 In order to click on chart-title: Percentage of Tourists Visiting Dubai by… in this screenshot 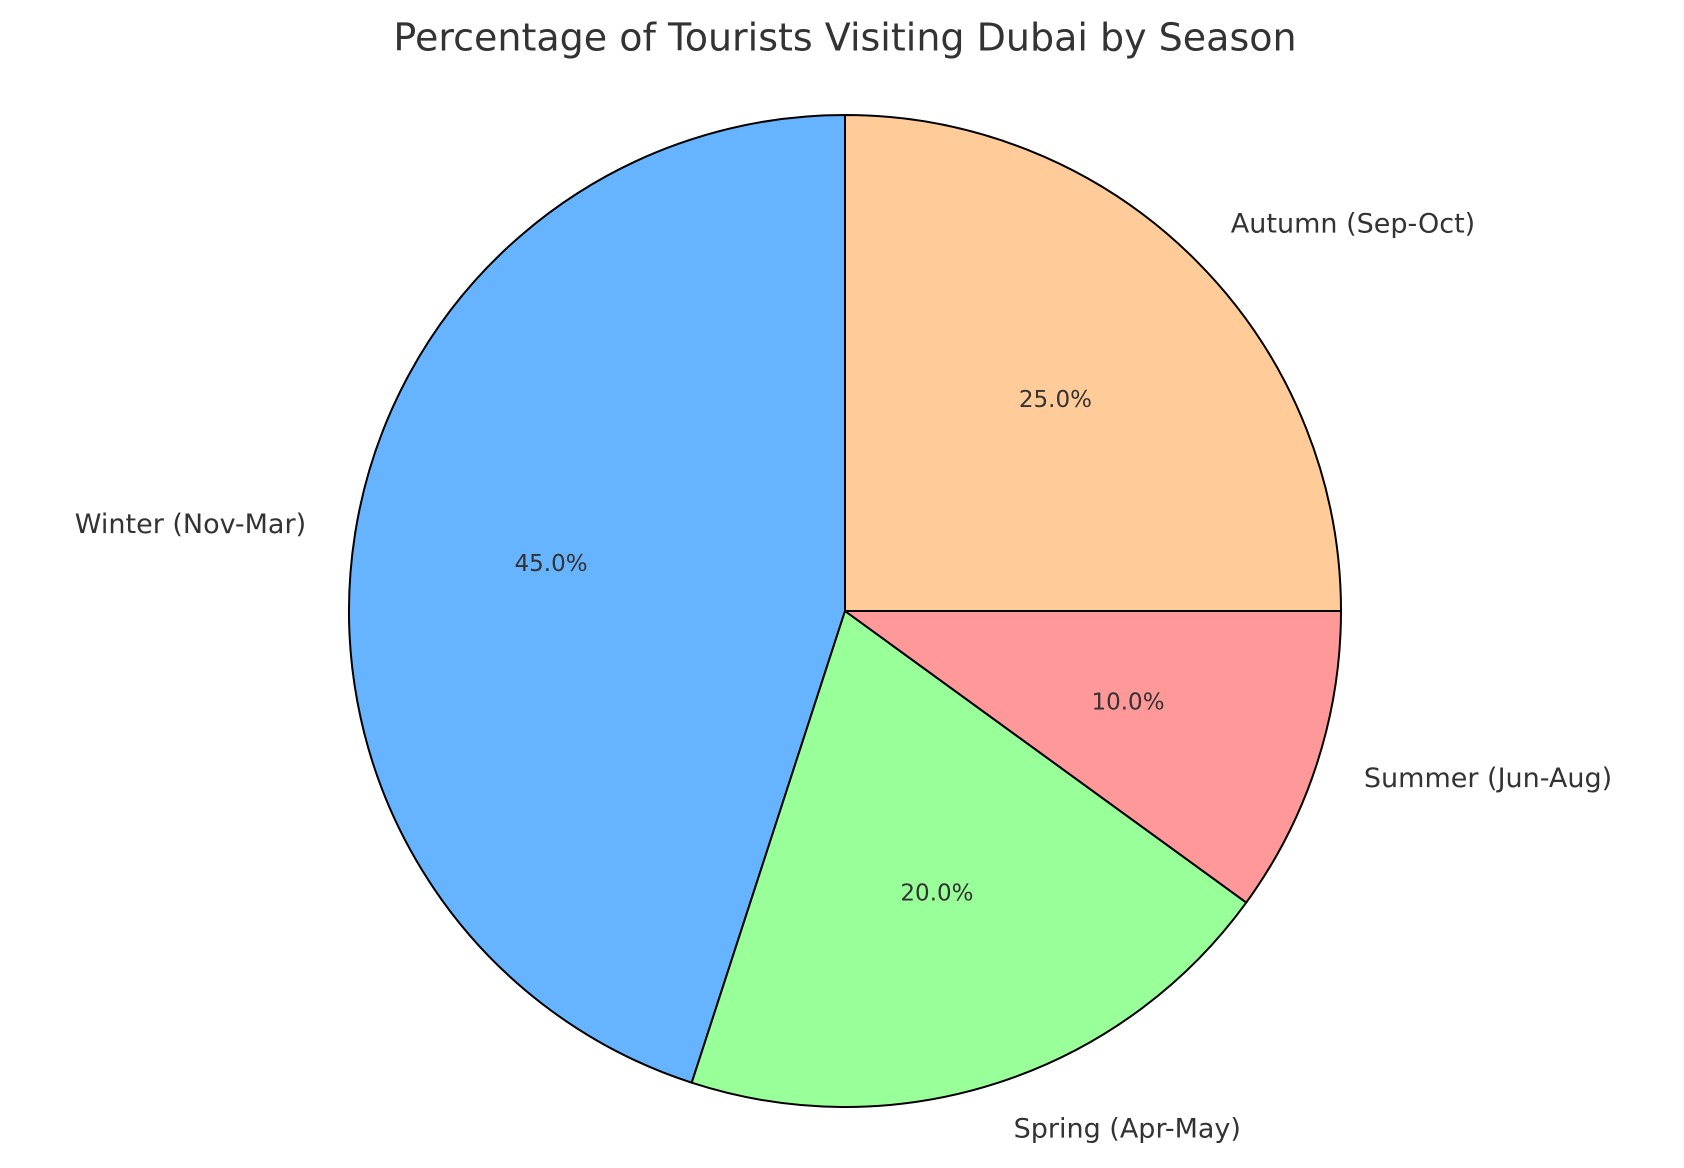, I will do `click(844, 38)`.